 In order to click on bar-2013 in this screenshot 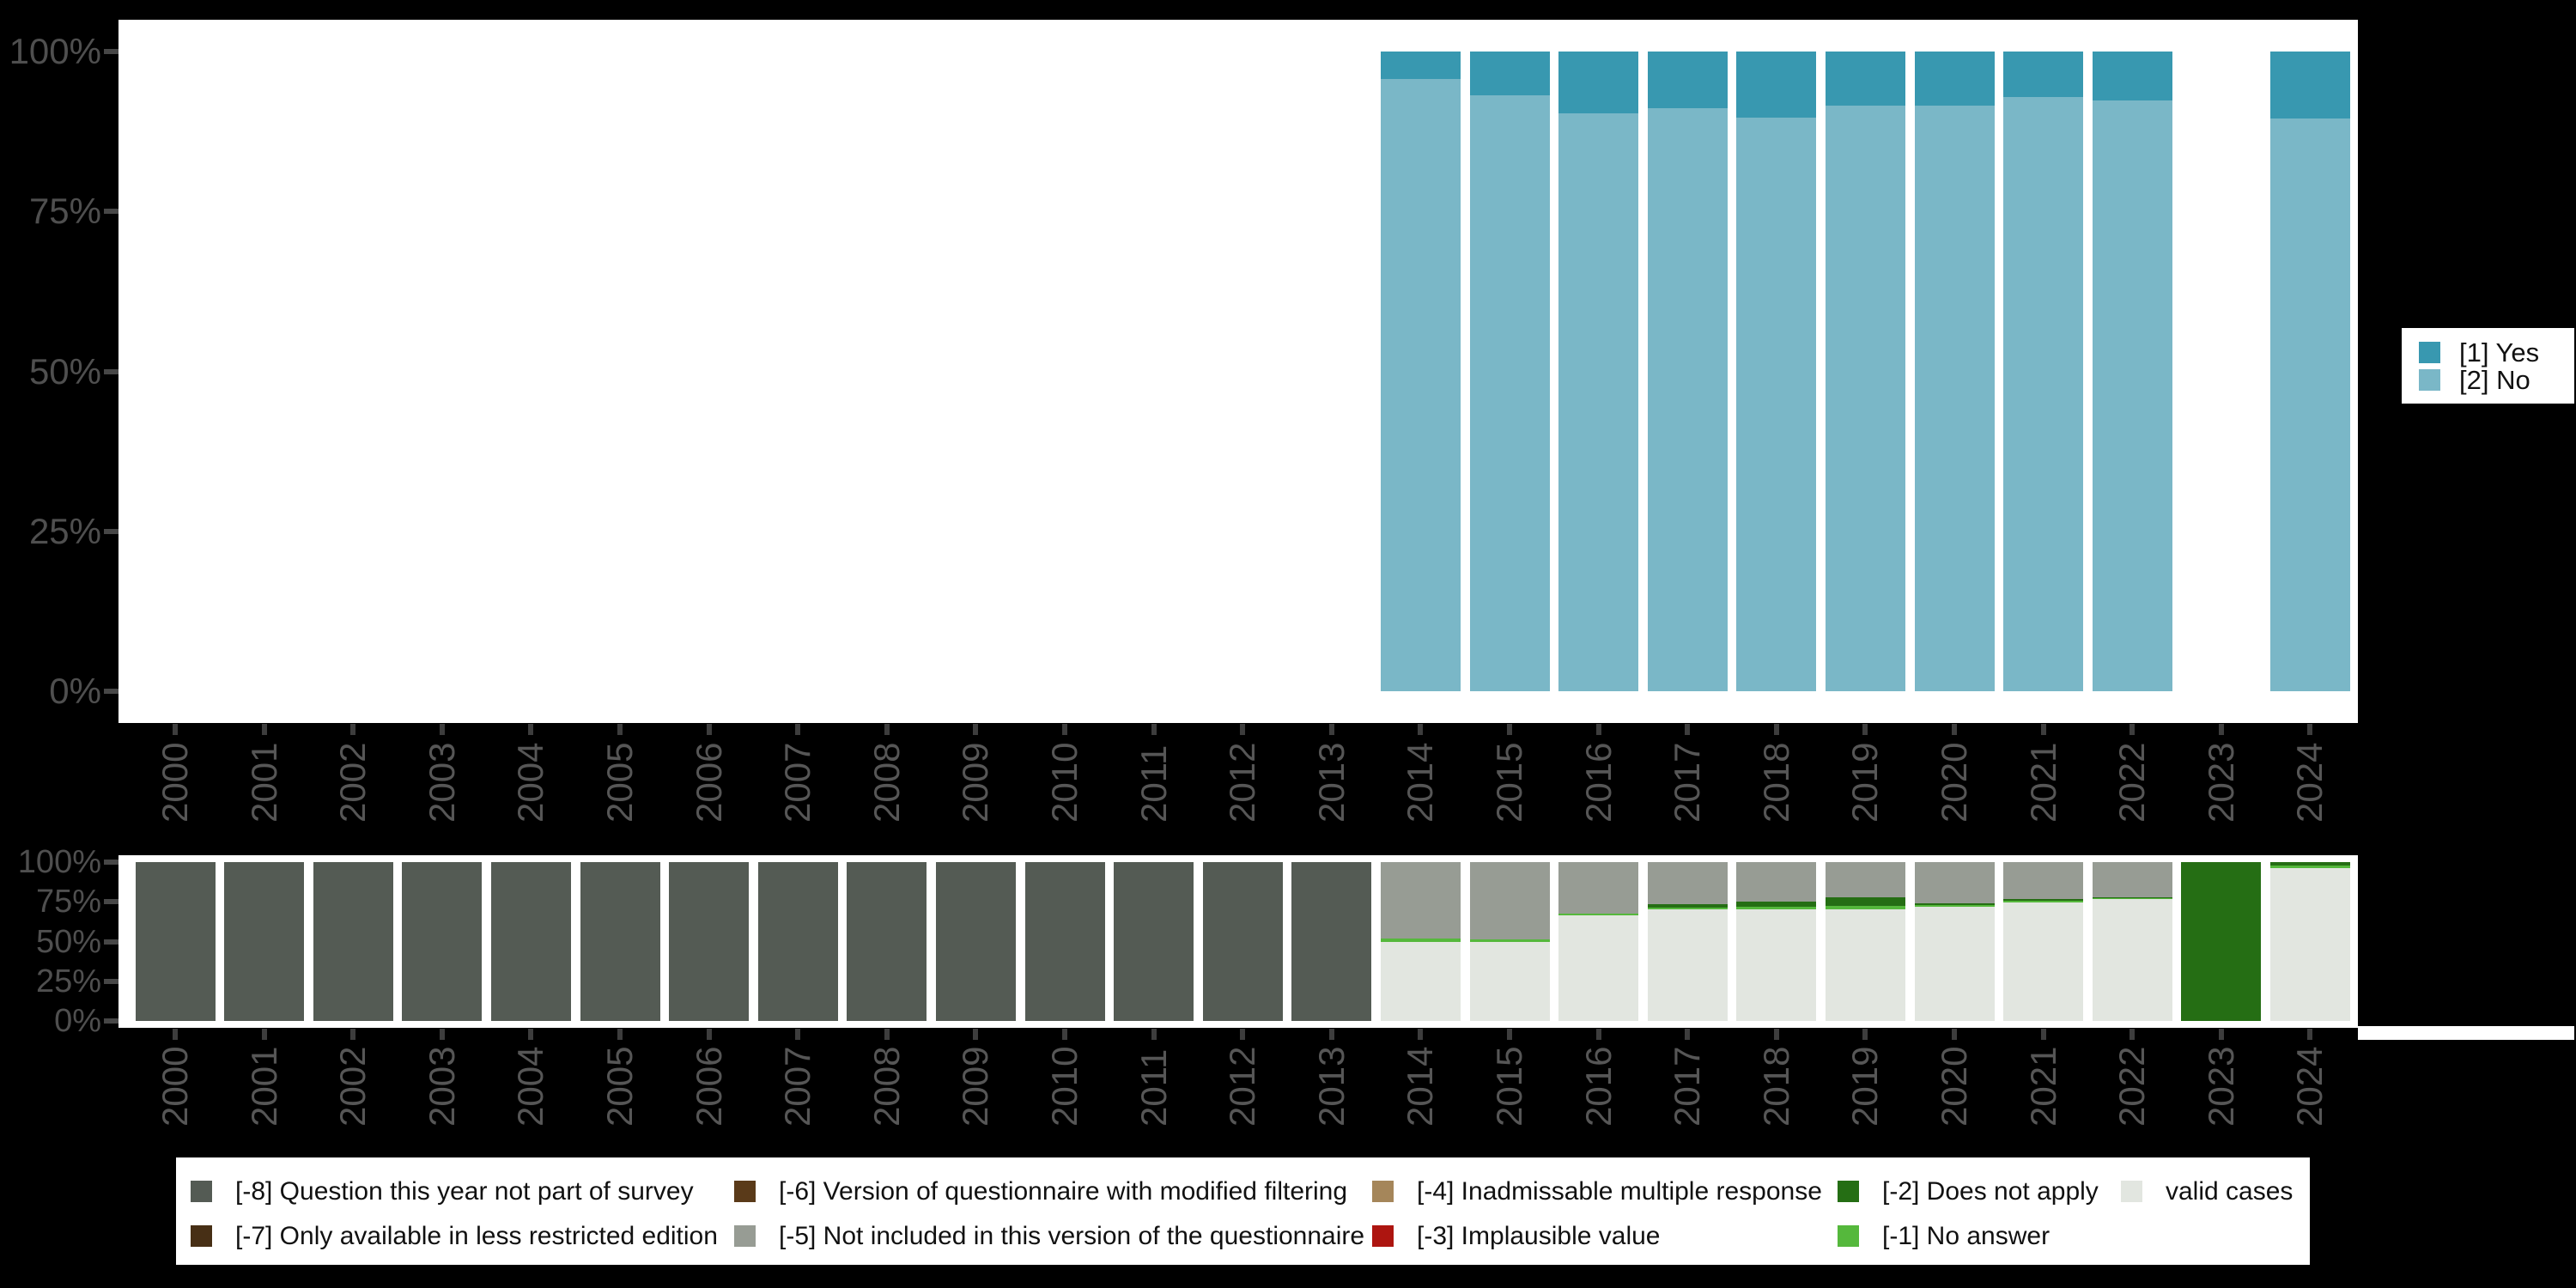, I will do `click(1331, 941)`.